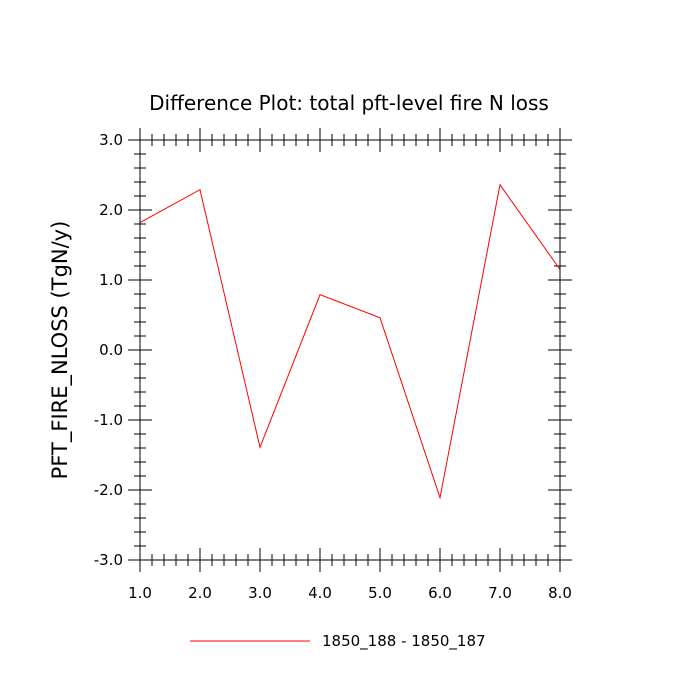 The image size is (700, 700). What do you see at coordinates (440, 593) in the screenshot?
I see `x-tick-label: 6.0` at bounding box center [440, 593].